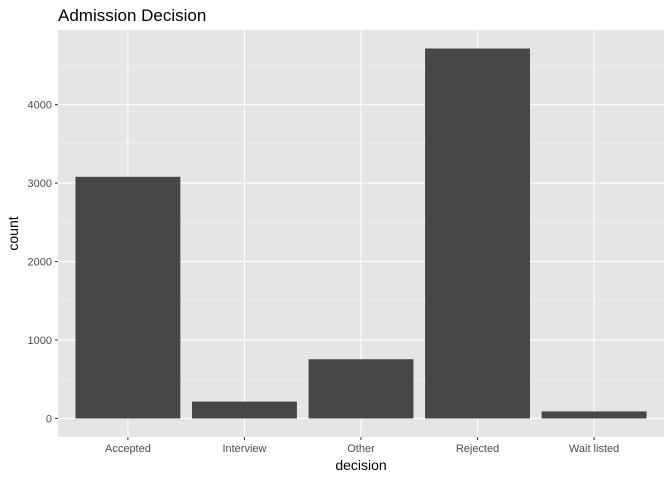 The image size is (672, 480). Describe the element at coordinates (40, 184) in the screenshot. I see `y-tick-label: 3000` at that location.